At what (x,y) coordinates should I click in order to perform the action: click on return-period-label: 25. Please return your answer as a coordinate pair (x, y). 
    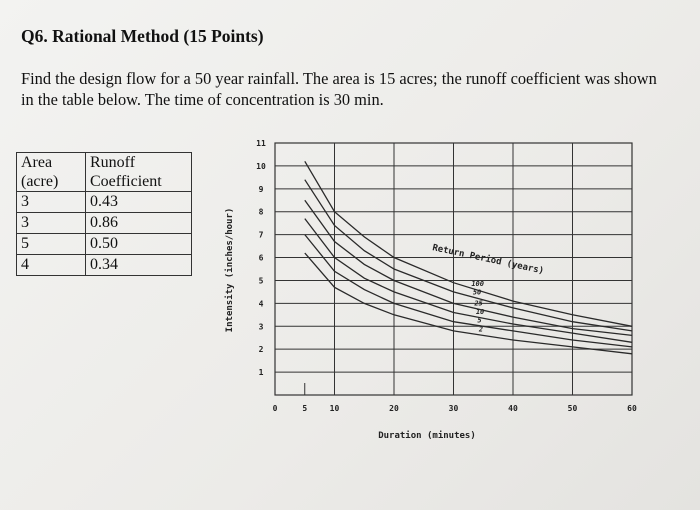
    Looking at the image, I should click on (477, 303).